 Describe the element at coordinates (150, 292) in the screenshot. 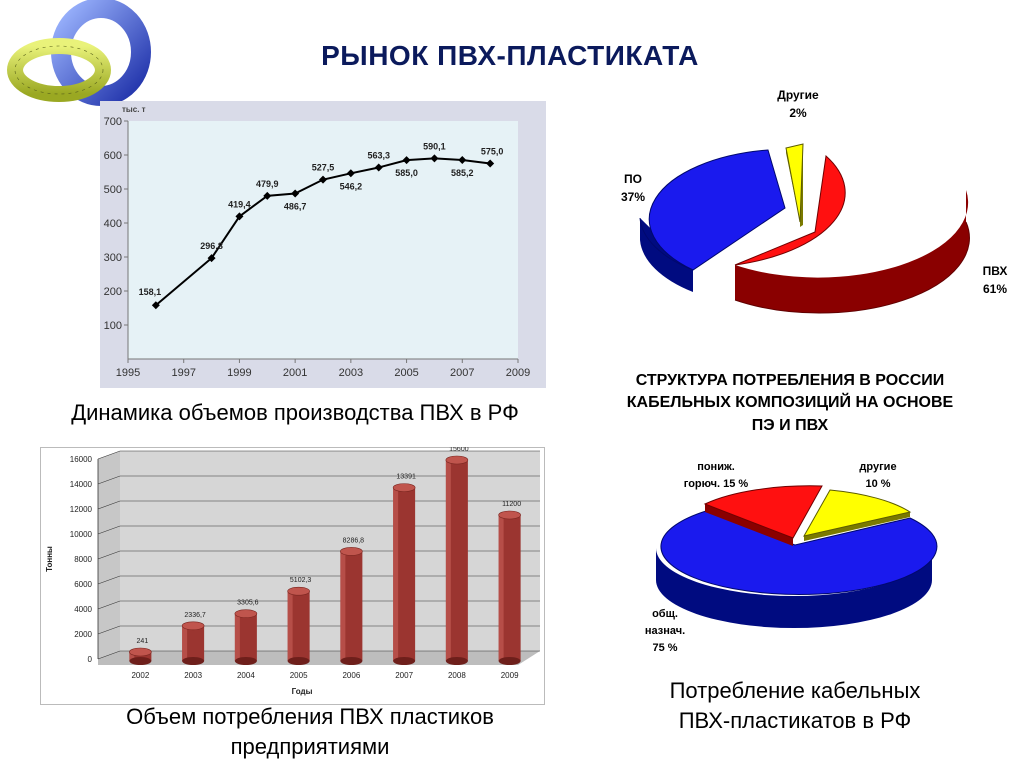

I see `line-data-label: 158,1` at that location.